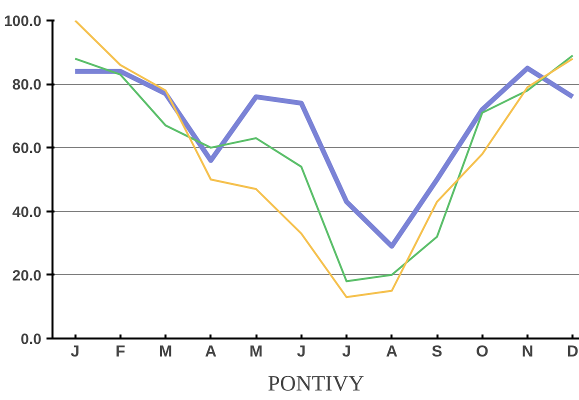 The width and height of the screenshot is (579, 400). Describe the element at coordinates (437, 352) in the screenshot. I see `x-tick-label: S` at that location.